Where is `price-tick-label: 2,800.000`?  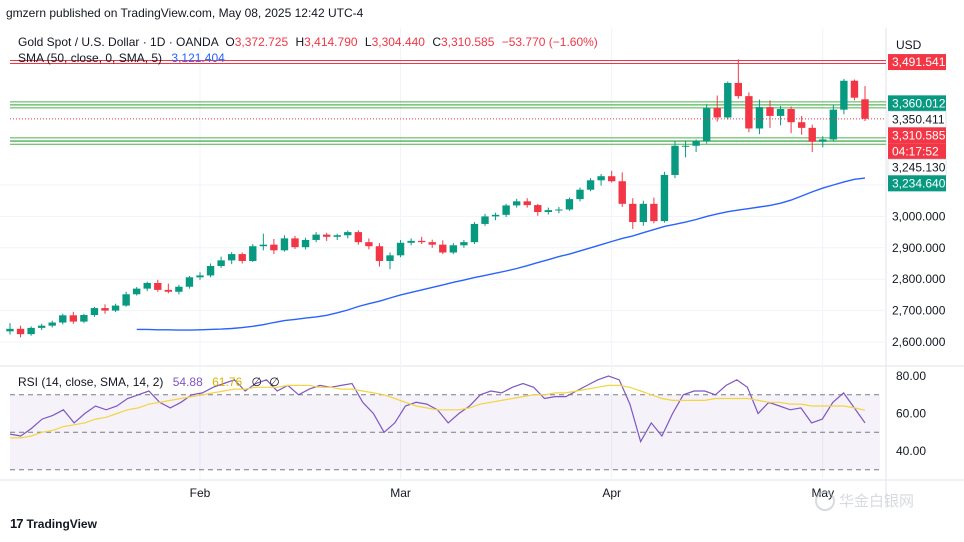
price-tick-label: 2,800.000 is located at coordinates (919, 279).